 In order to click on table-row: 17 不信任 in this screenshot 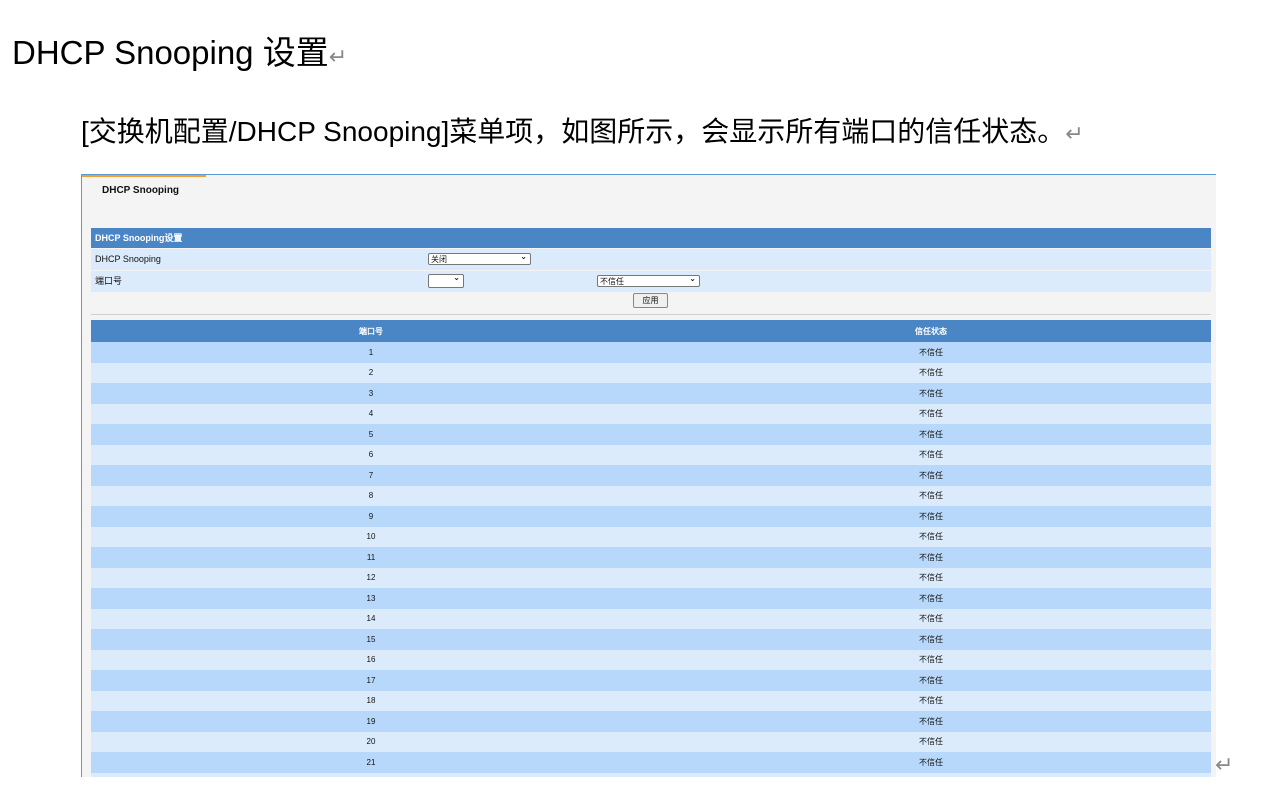, I will do `click(651, 680)`.